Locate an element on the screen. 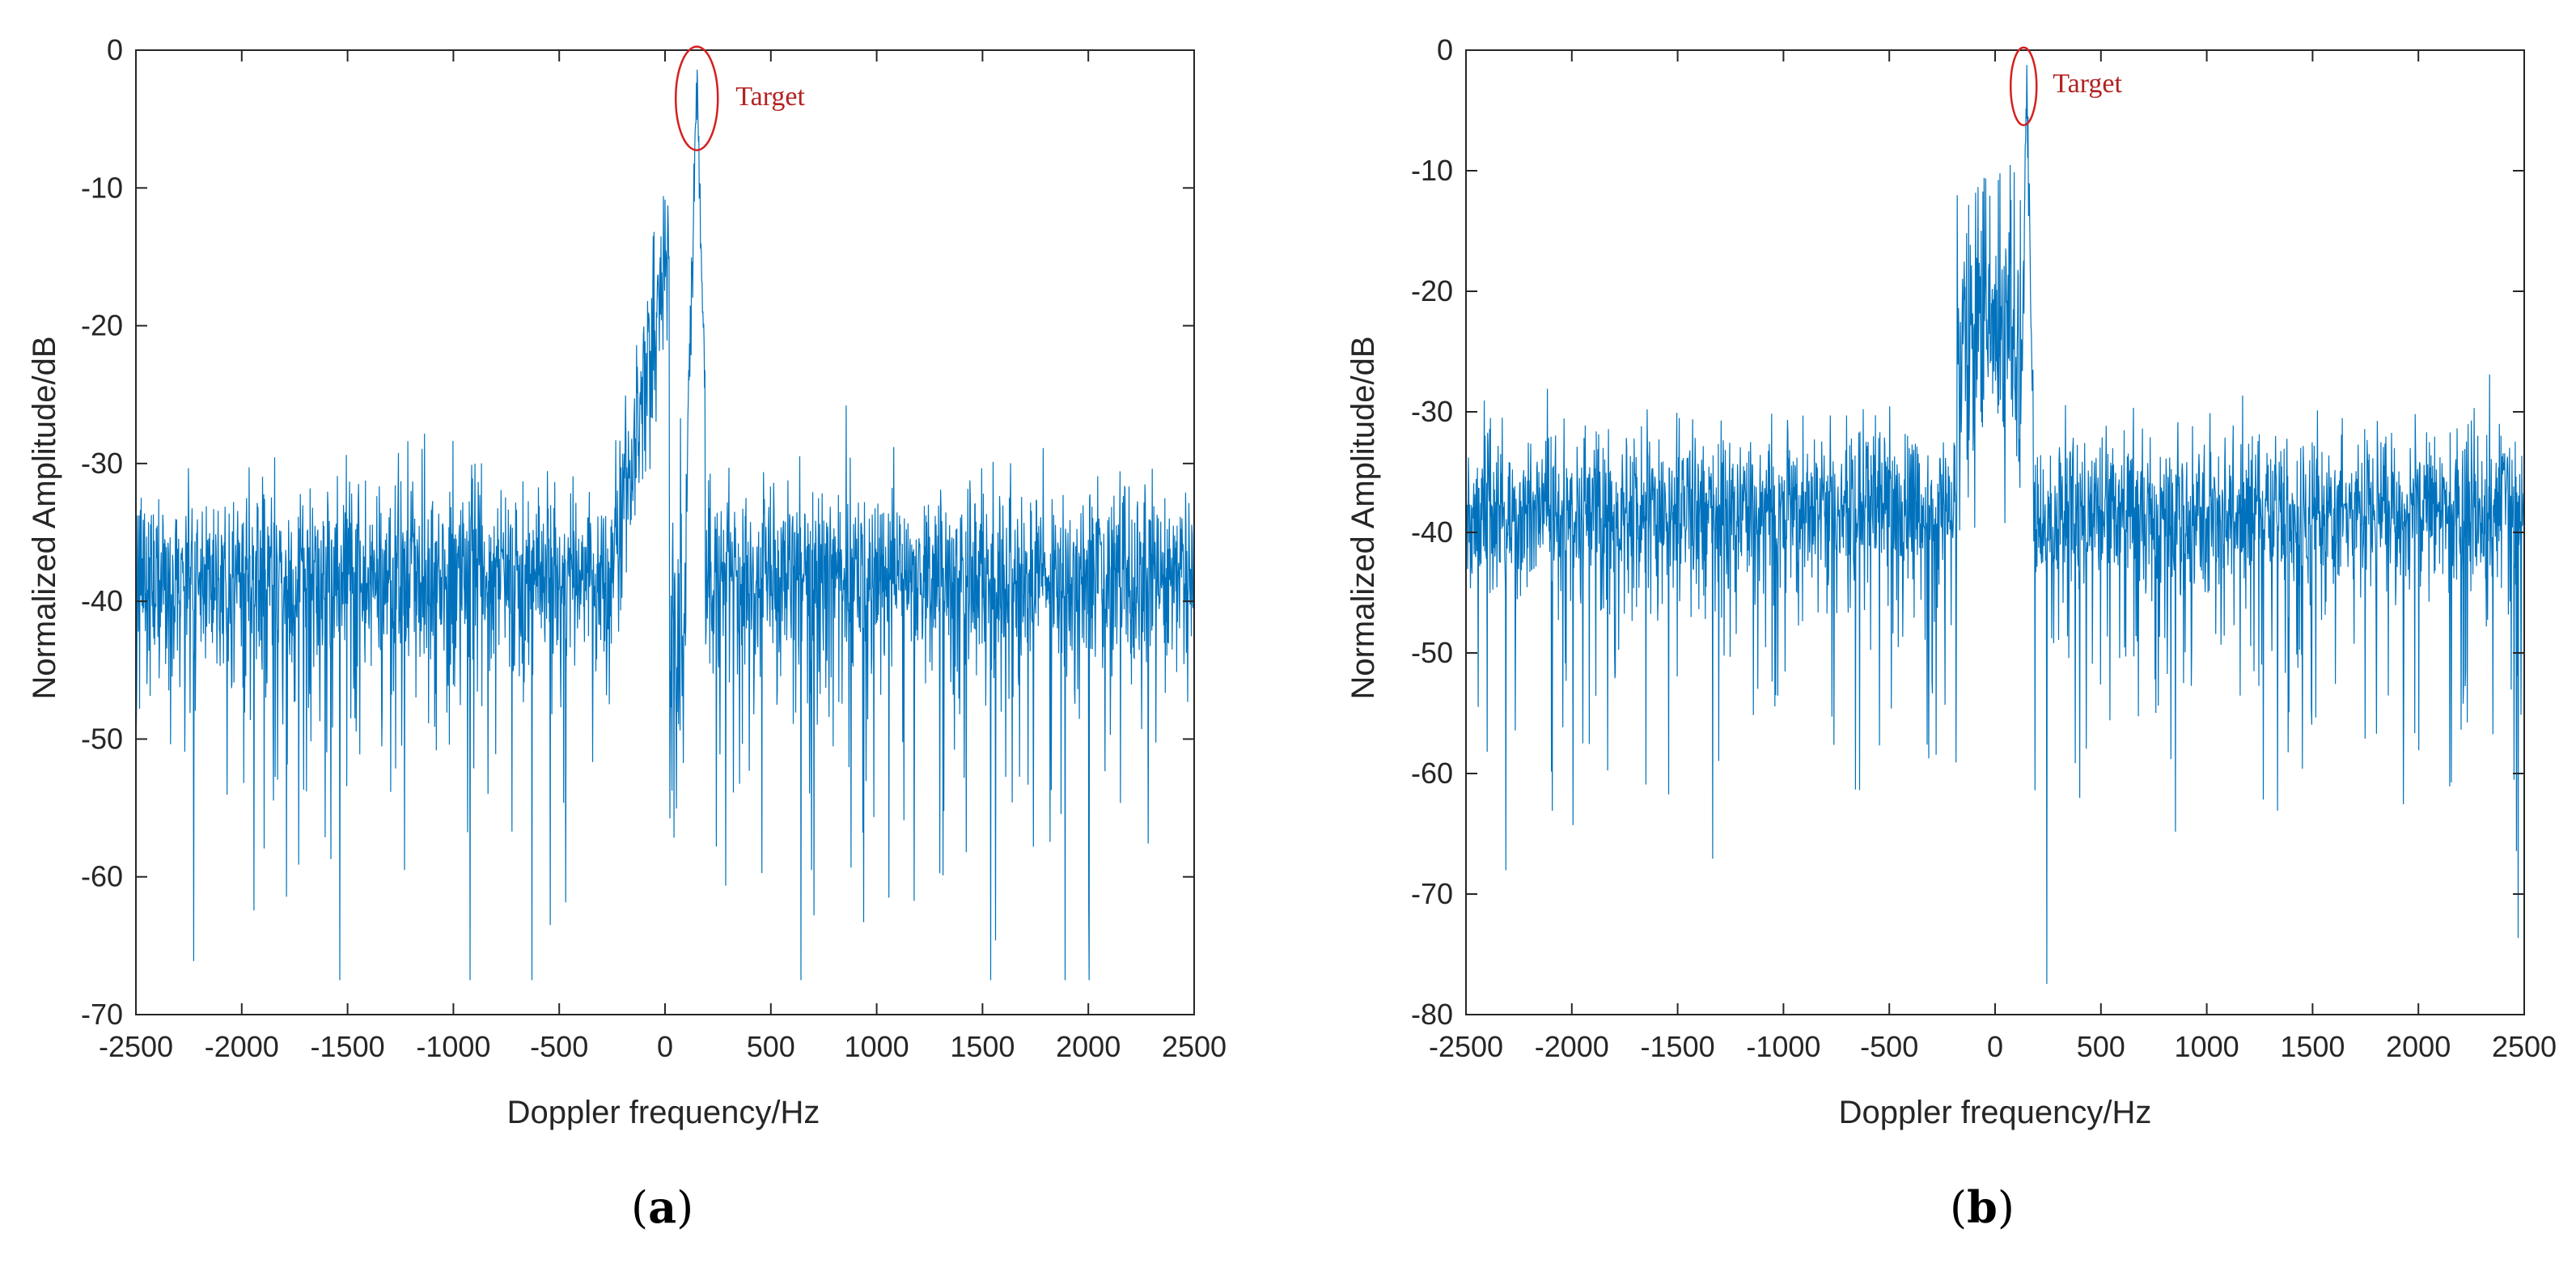 This screenshot has height=1280, width=2576. y-tick-label: -80 is located at coordinates (1432, 1014).